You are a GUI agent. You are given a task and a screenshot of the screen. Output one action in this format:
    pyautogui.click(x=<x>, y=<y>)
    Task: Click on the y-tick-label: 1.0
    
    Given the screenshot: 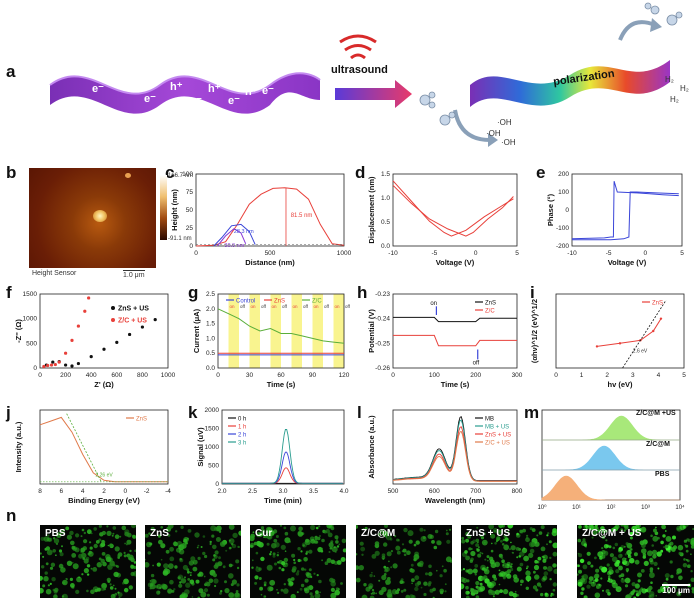 What is the action you would take?
    pyautogui.click(x=385, y=198)
    